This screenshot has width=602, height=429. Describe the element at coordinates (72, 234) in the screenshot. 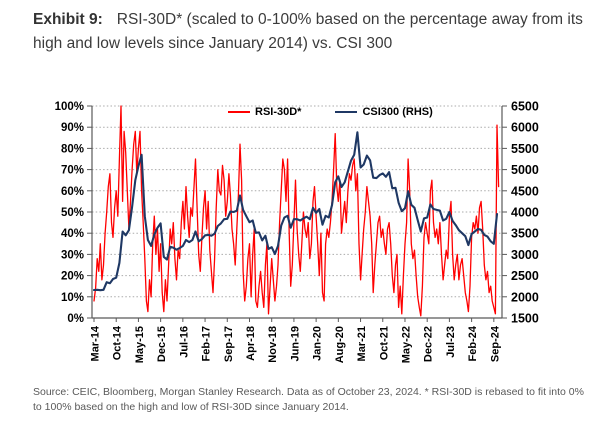

I see `left-axis-tick-label: 40%` at that location.